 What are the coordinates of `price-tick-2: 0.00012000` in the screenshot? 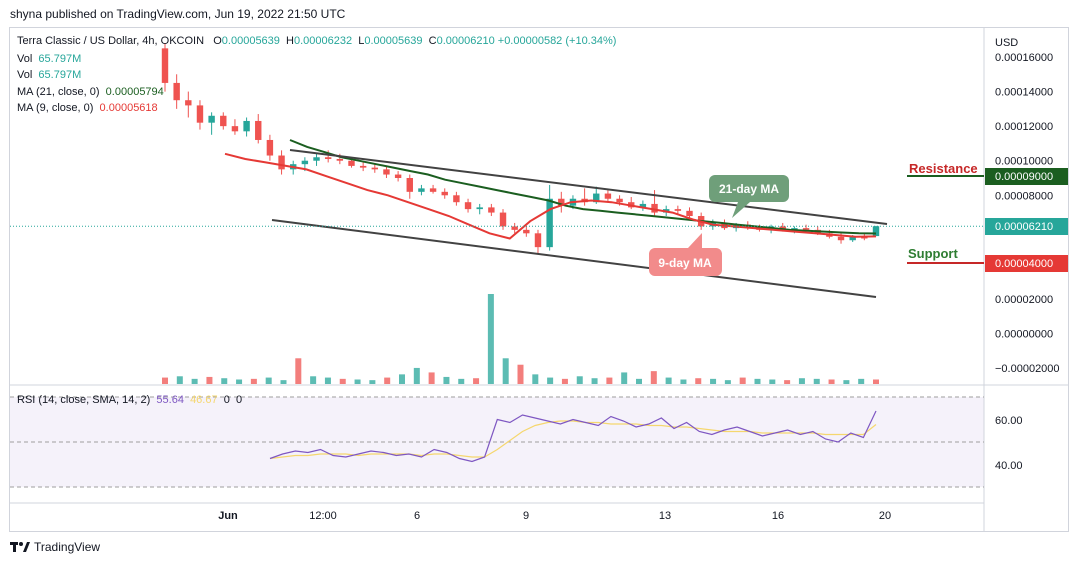 It's located at (1024, 127).